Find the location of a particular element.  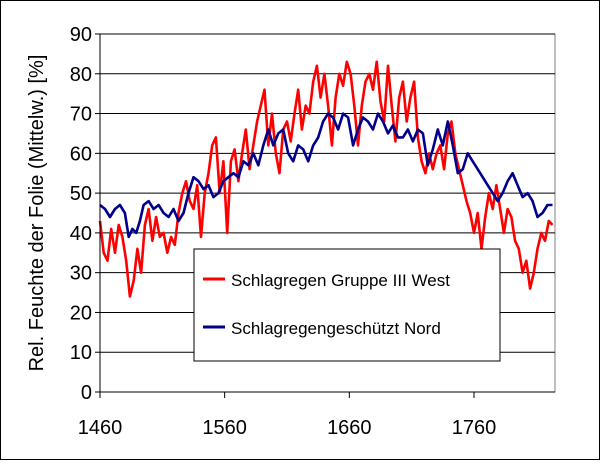

legend-box is located at coordinates (347, 305).